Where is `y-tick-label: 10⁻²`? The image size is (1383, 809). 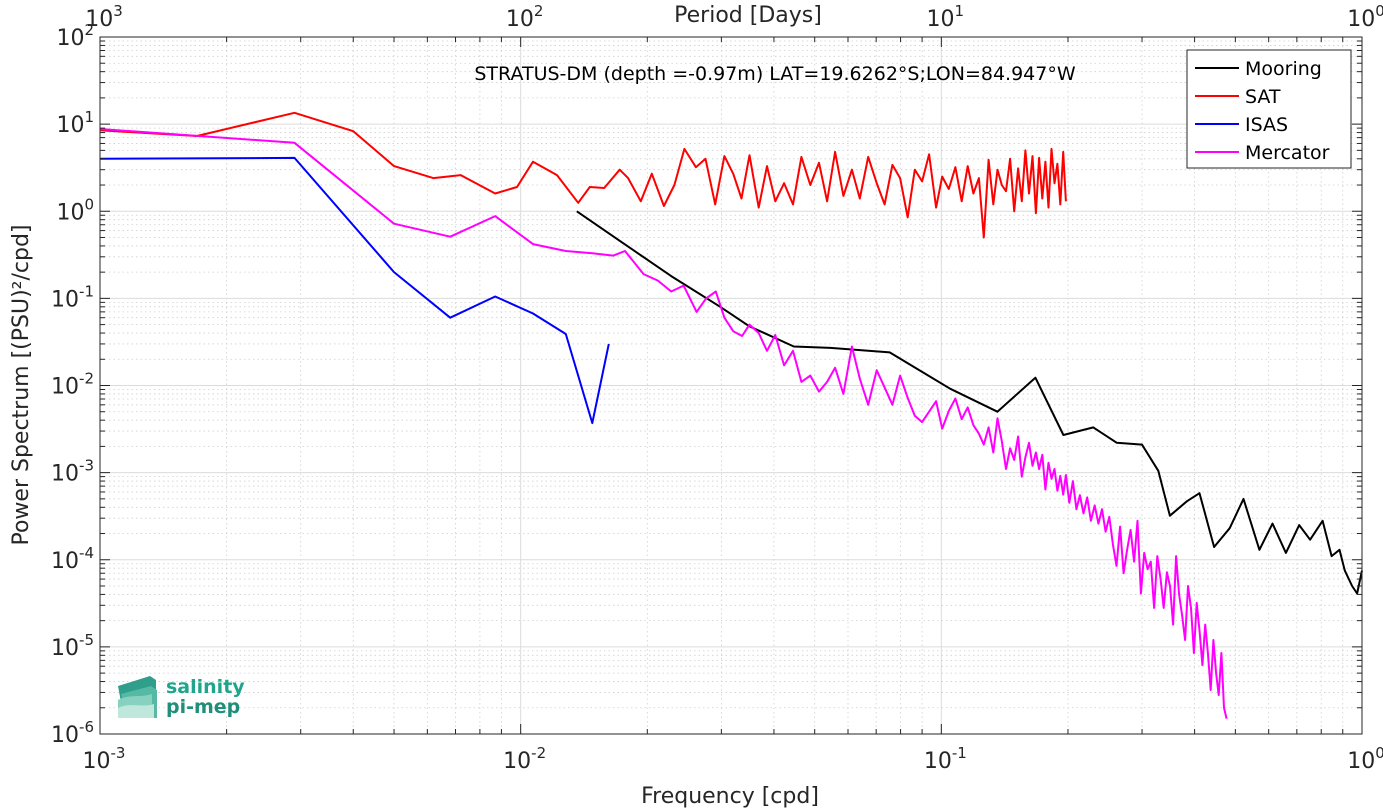 y-tick-label: 10⁻² is located at coordinates (72, 385).